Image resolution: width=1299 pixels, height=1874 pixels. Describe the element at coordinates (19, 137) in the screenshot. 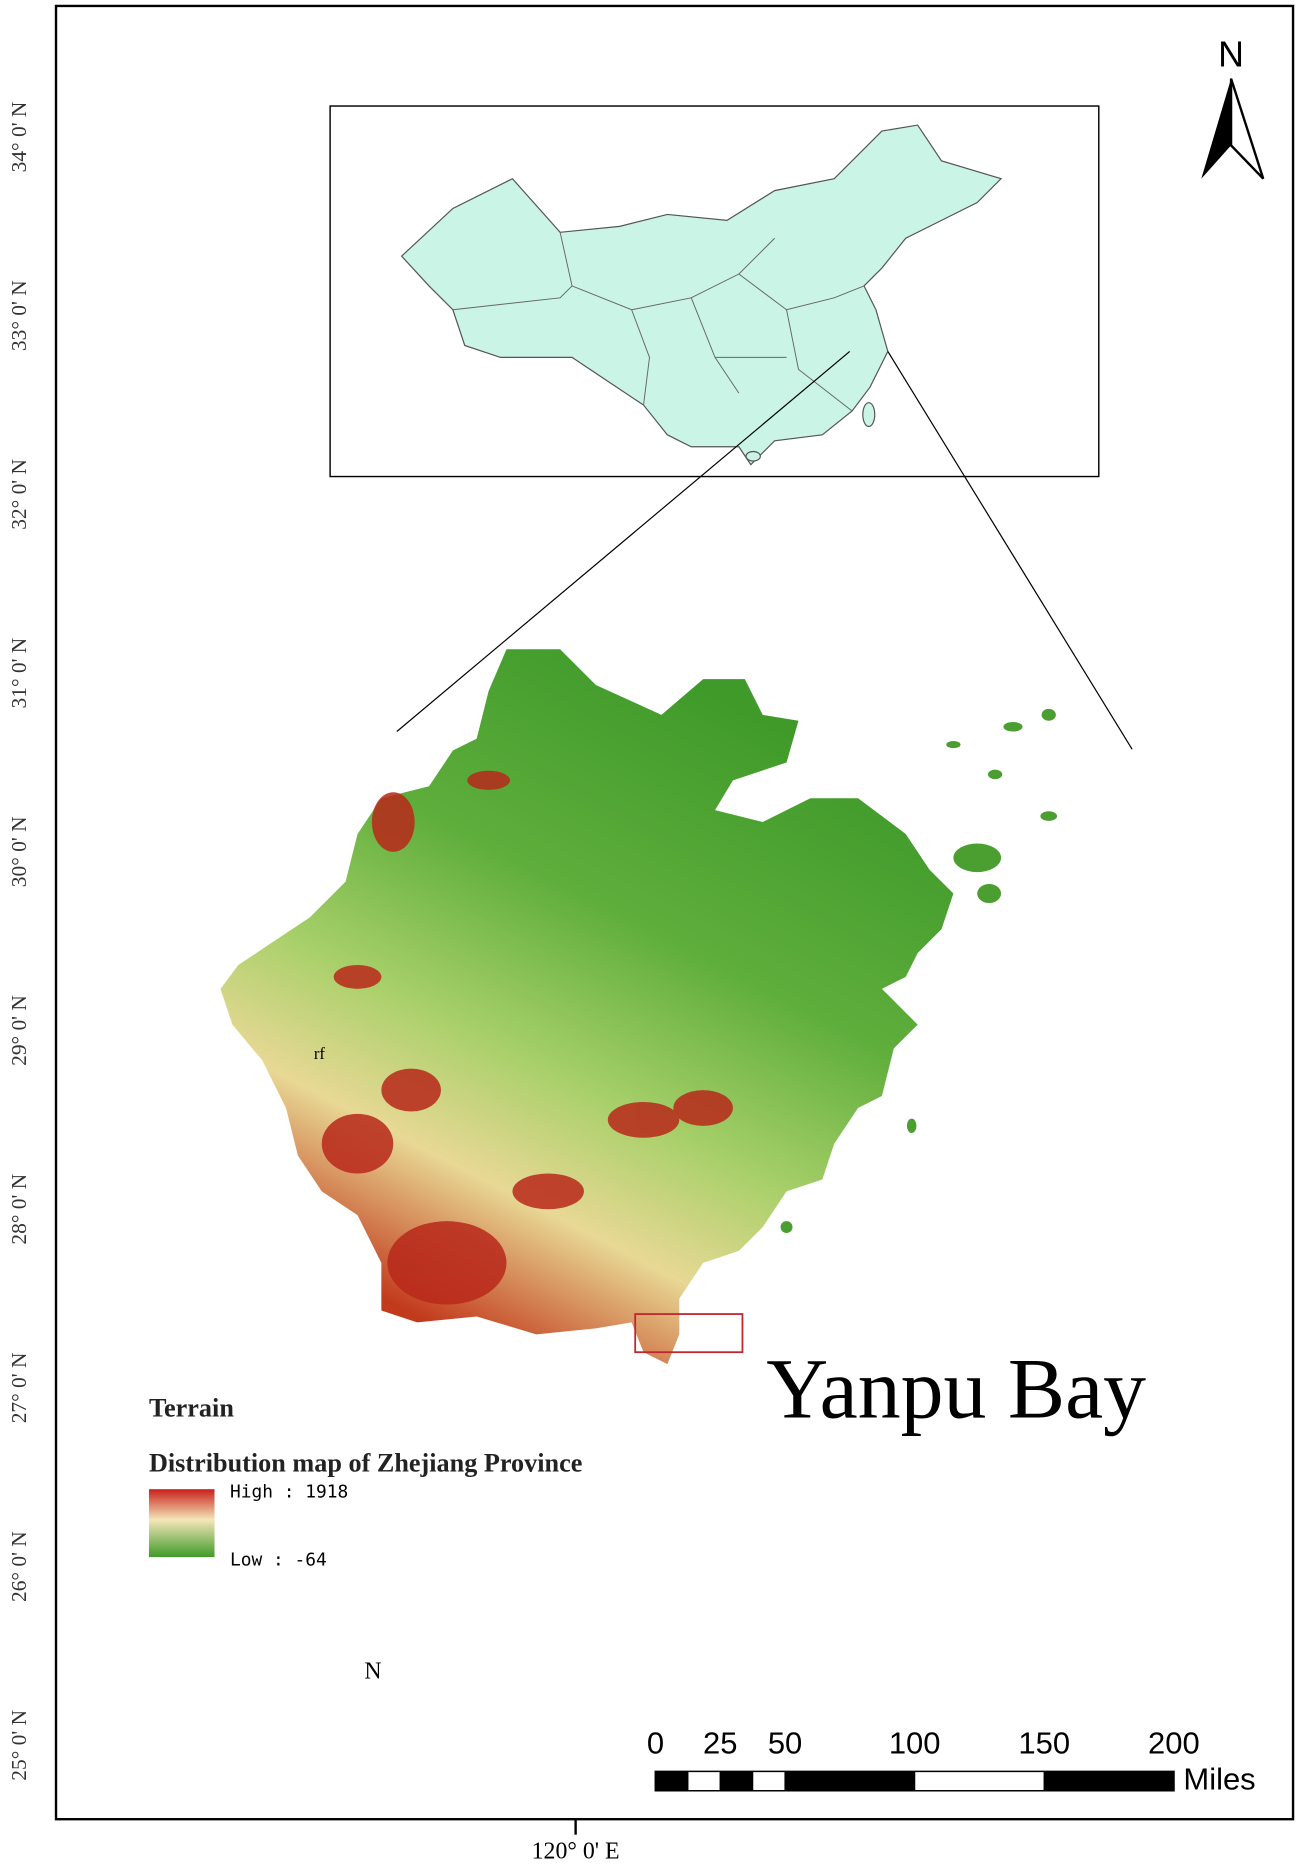

I see `latitude-label: 34° 0' N` at that location.